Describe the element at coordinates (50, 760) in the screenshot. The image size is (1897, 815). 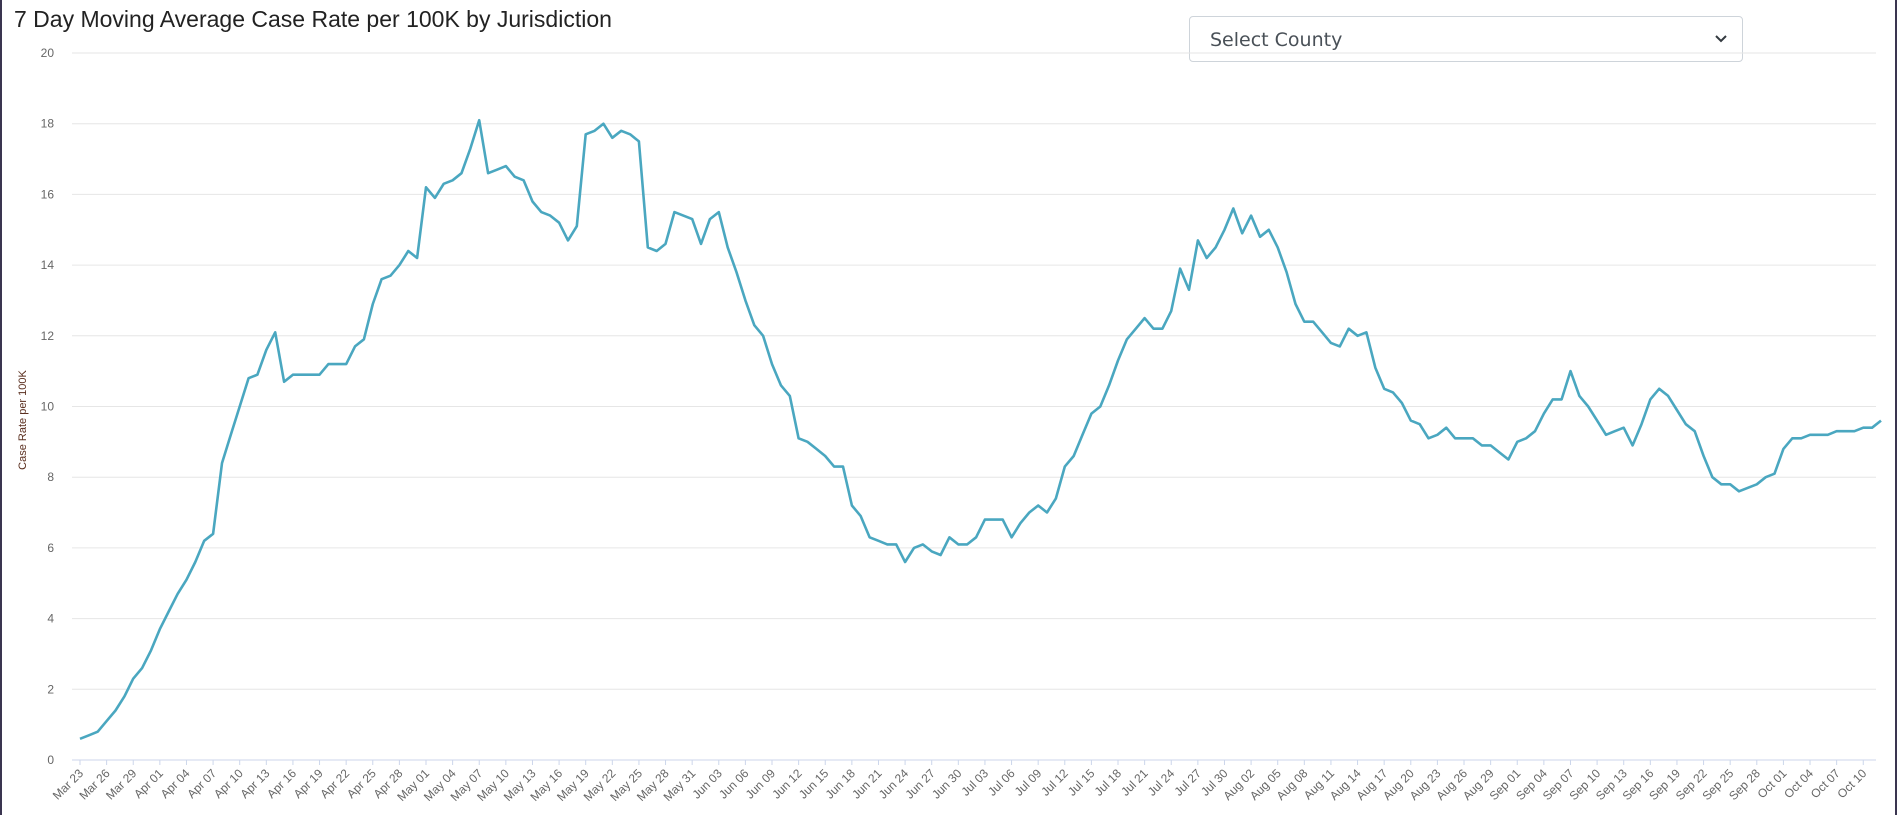
I see `y-tick-label: 0` at that location.